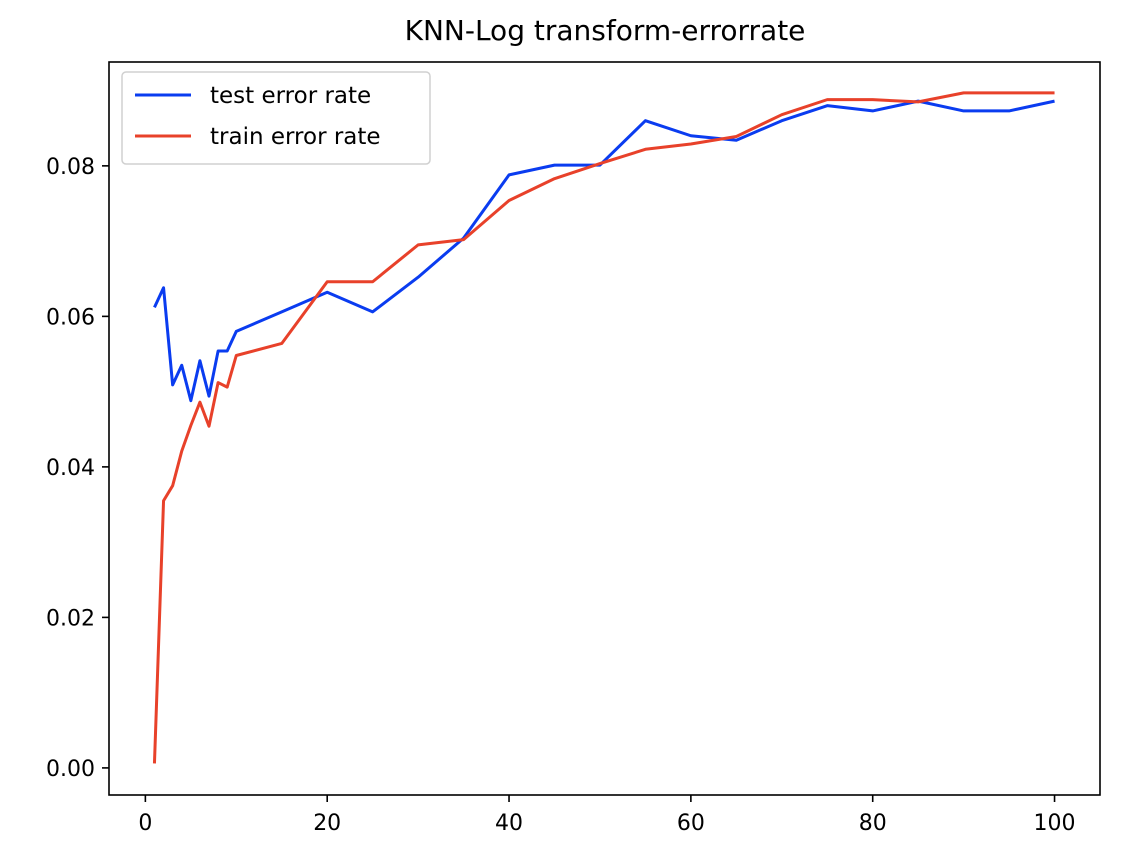  What do you see at coordinates (509, 823) in the screenshot?
I see `x-tick-label: 40` at bounding box center [509, 823].